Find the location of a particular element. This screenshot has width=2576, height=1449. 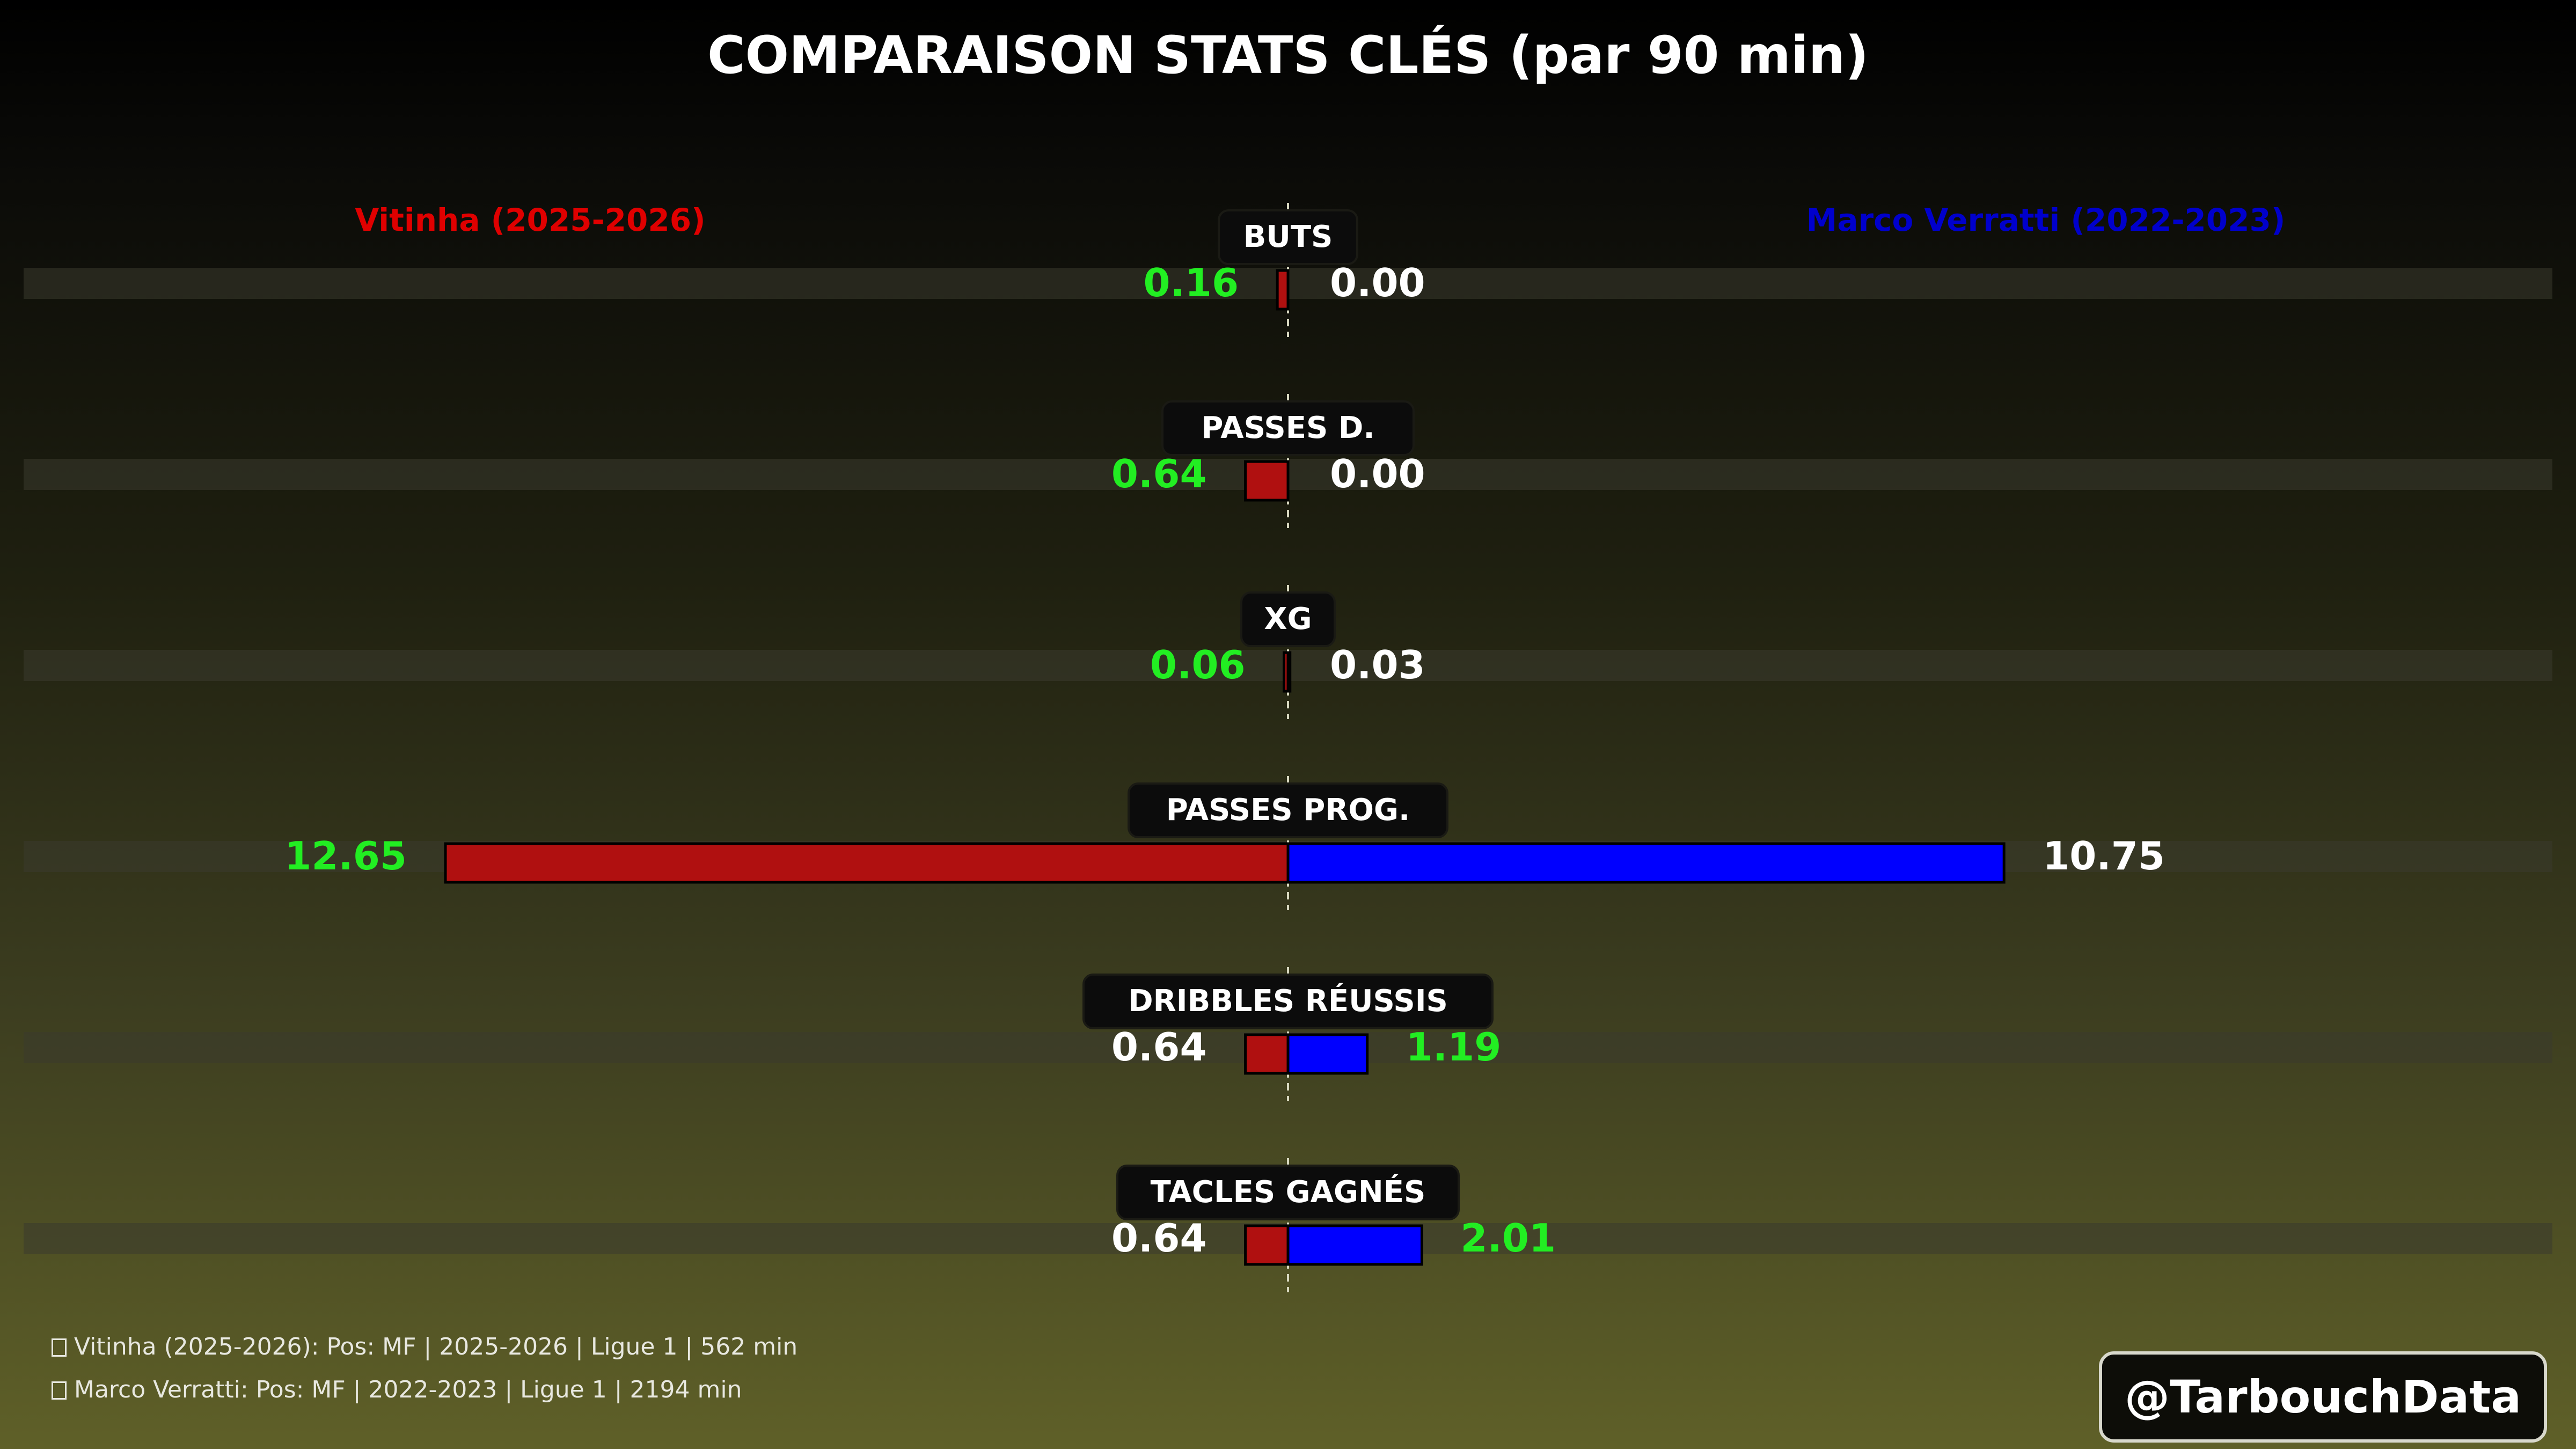

value-label-right: 1.19 is located at coordinates (1454, 1047).